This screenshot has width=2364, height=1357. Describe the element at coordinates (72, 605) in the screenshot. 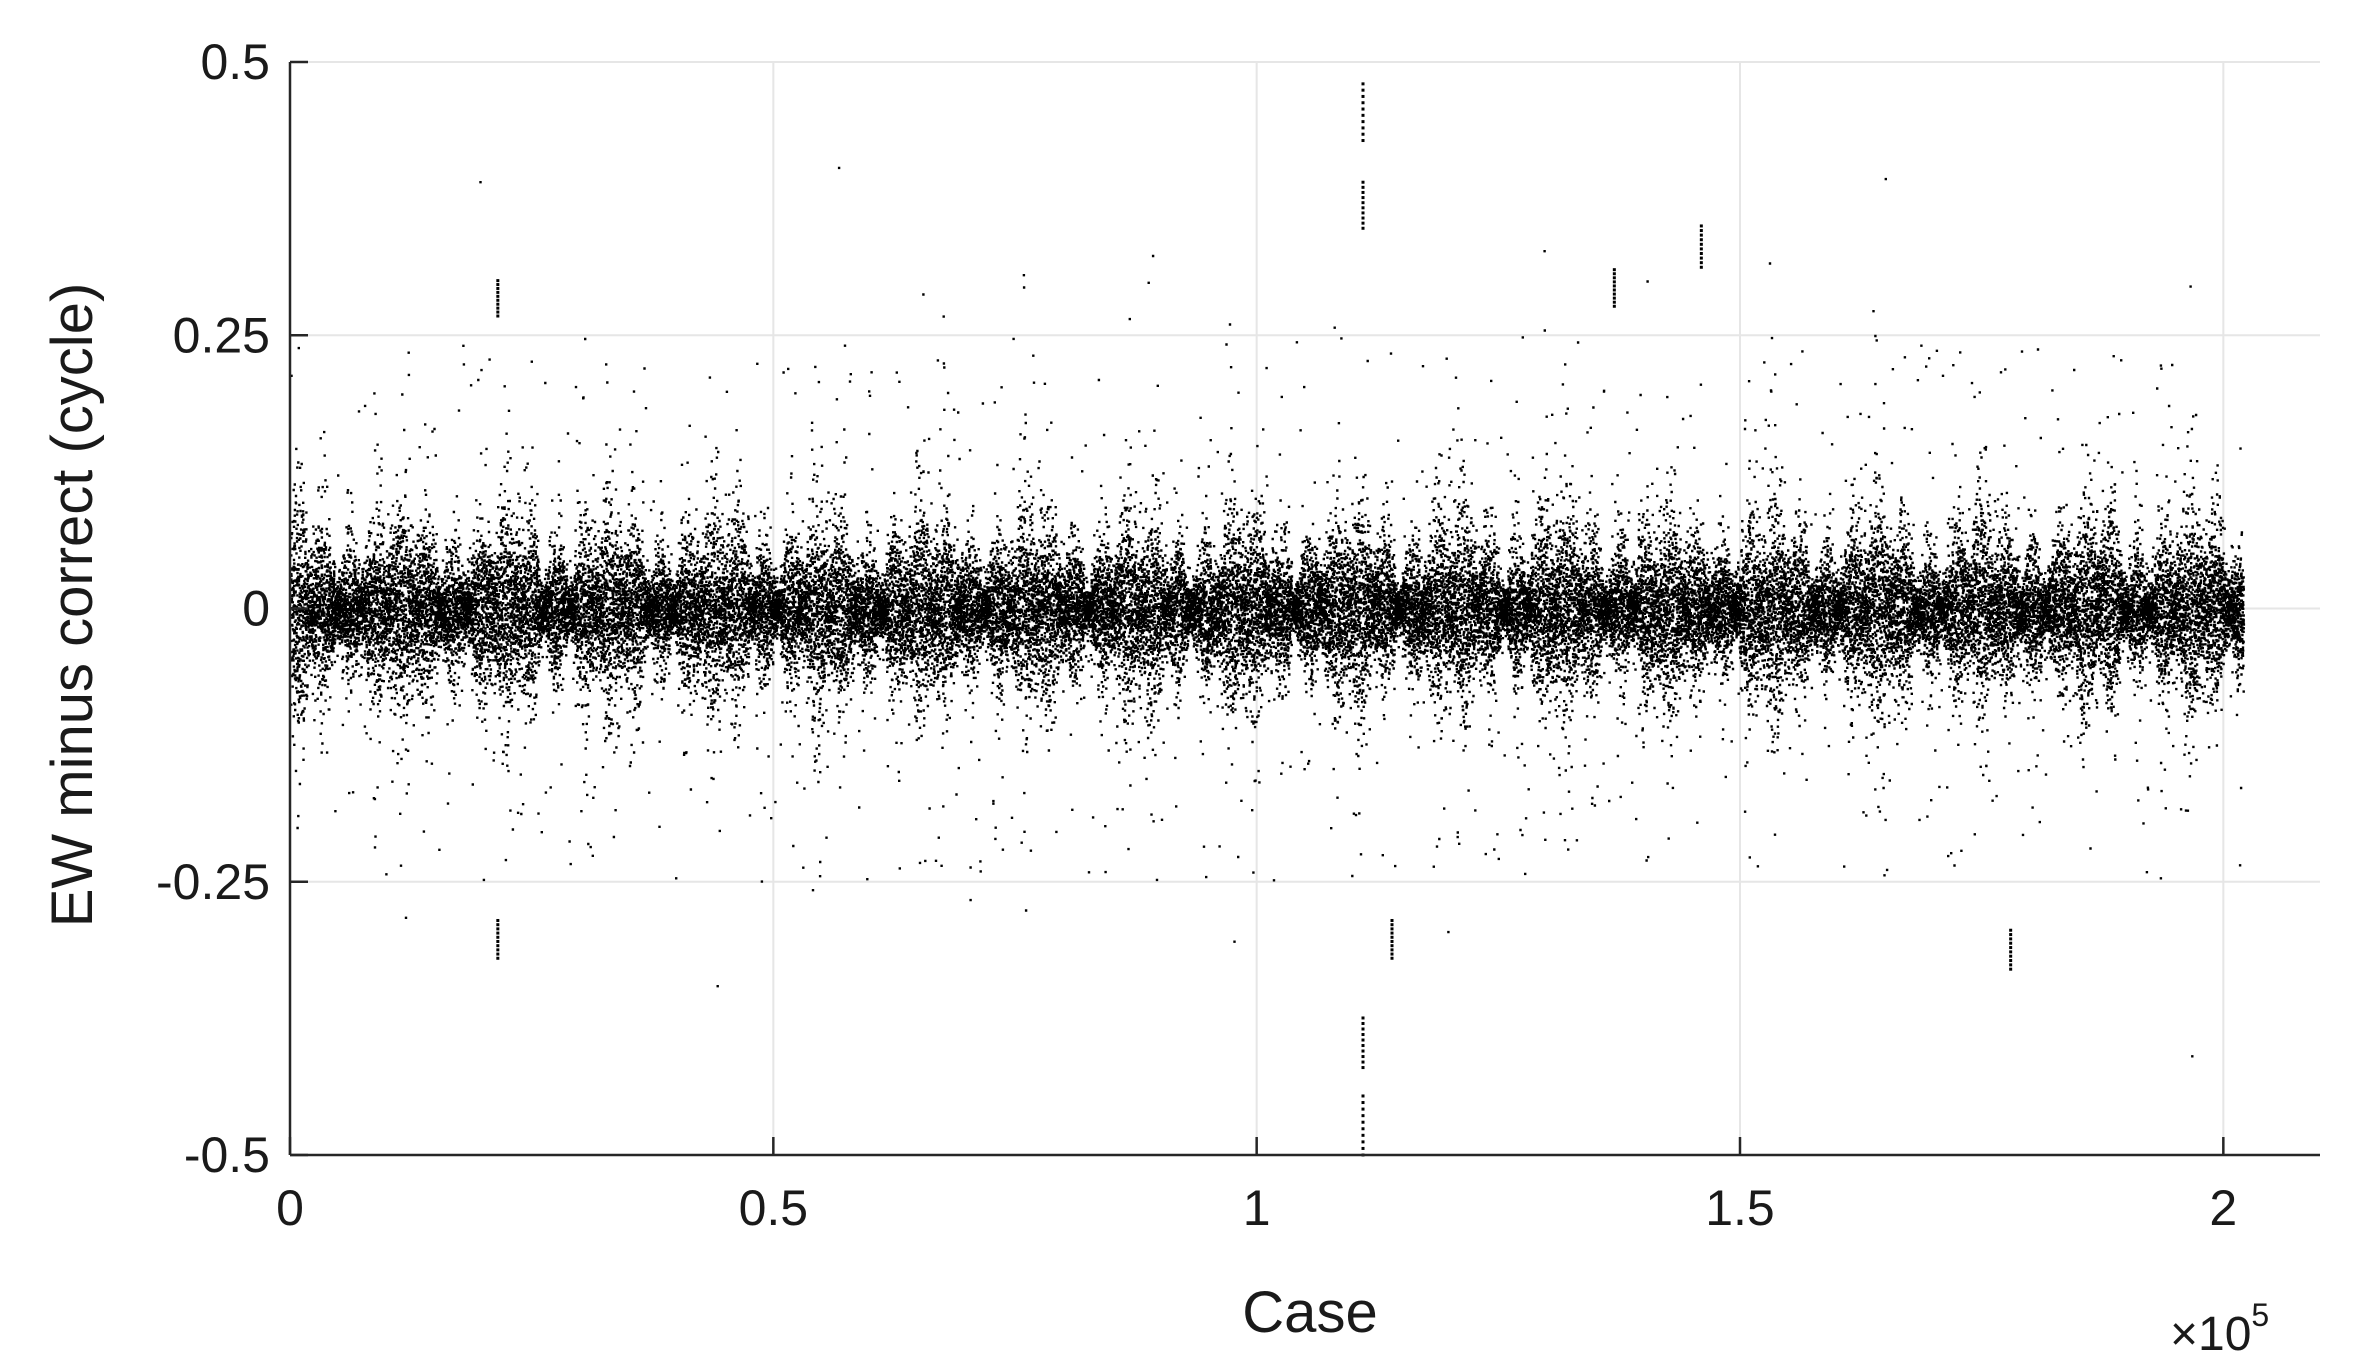

I see `y-axis-label: EW minus correct (cycle)` at that location.